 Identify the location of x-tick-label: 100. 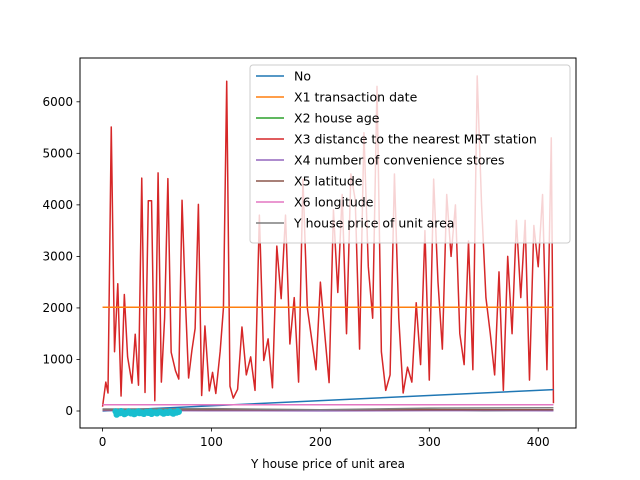
(211, 442).